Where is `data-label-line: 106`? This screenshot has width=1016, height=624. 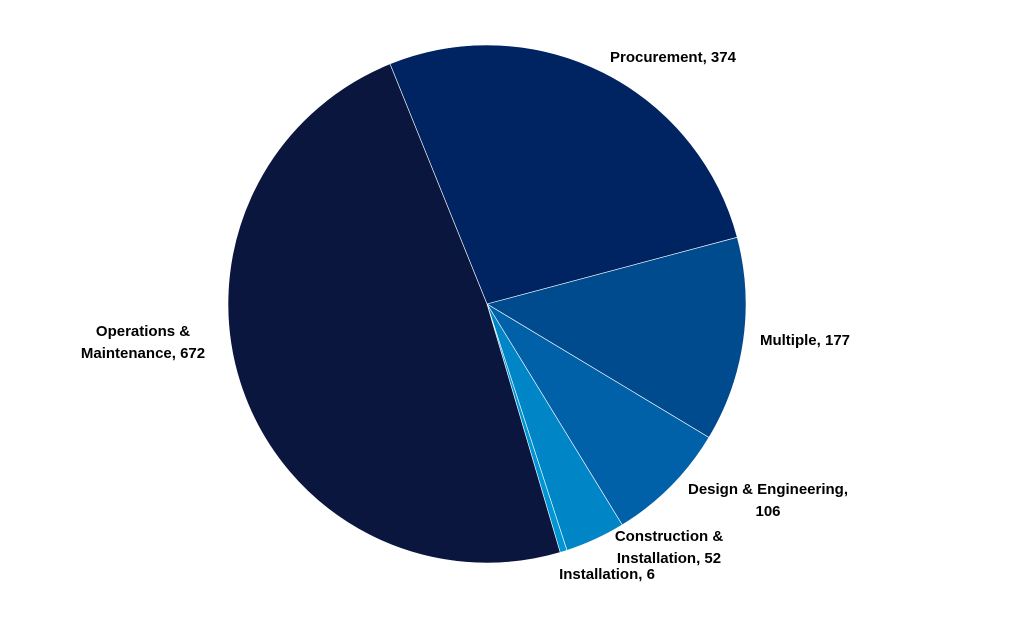 data-label-line: 106 is located at coordinates (767, 511).